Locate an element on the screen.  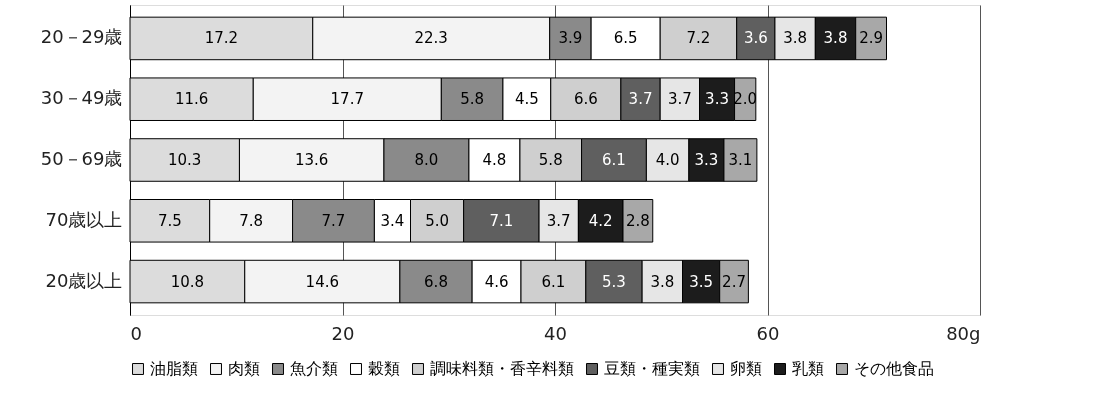
data-label: 3.6 is located at coordinates (755, 38).